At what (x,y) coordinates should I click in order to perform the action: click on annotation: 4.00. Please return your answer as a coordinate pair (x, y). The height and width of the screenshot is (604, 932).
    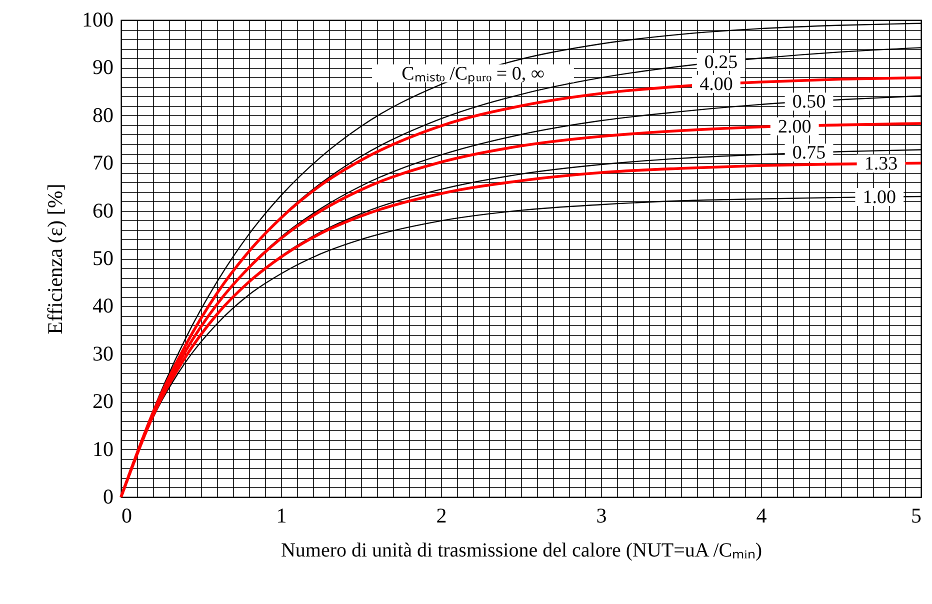
    Looking at the image, I should click on (716, 84).